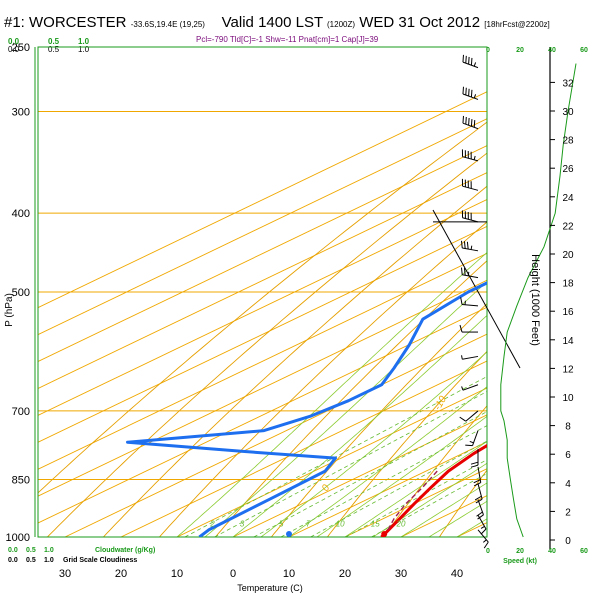 The image size is (600, 600). What do you see at coordinates (308, 524) in the screenshot?
I see `mixing-ratio-label: 7` at bounding box center [308, 524].